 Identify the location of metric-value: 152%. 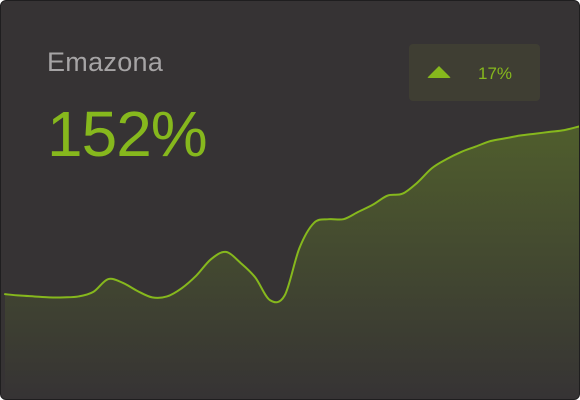
(127, 134).